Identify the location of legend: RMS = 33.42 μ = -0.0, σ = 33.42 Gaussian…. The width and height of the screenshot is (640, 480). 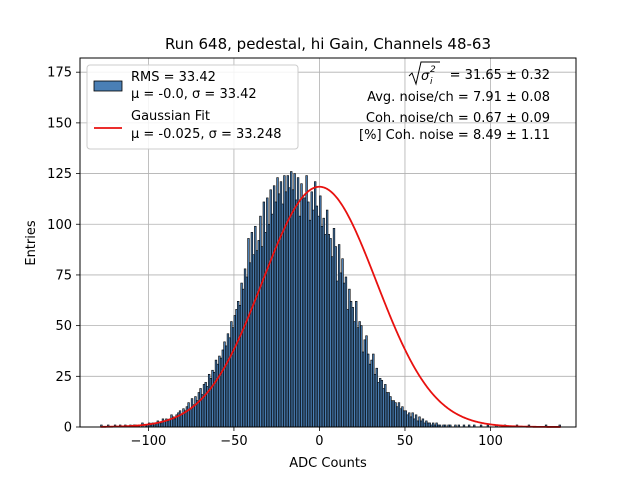
(192, 107).